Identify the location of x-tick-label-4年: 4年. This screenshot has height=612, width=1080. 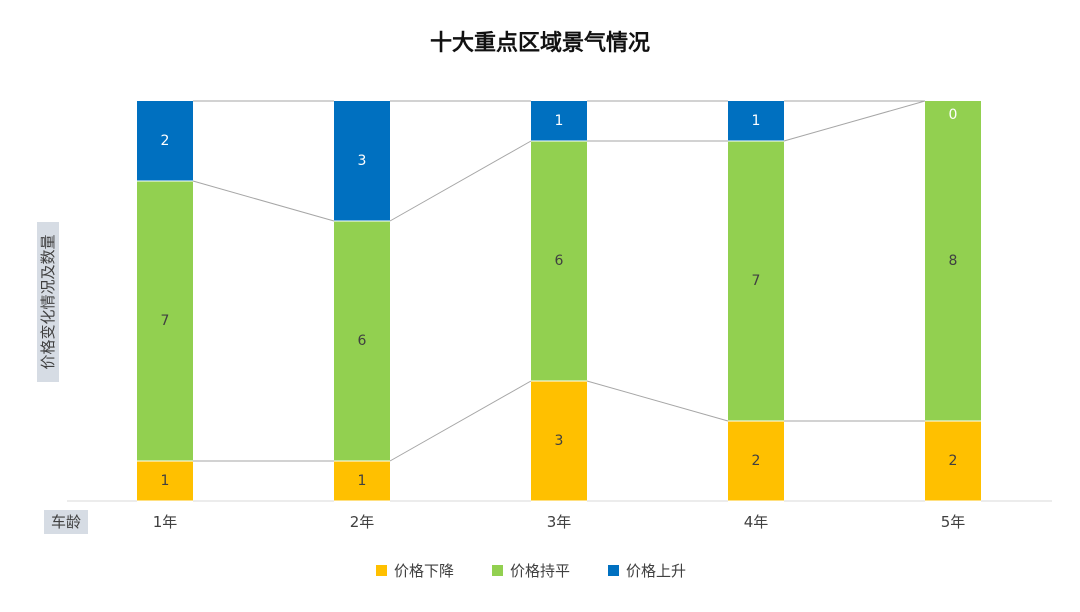
(756, 522).